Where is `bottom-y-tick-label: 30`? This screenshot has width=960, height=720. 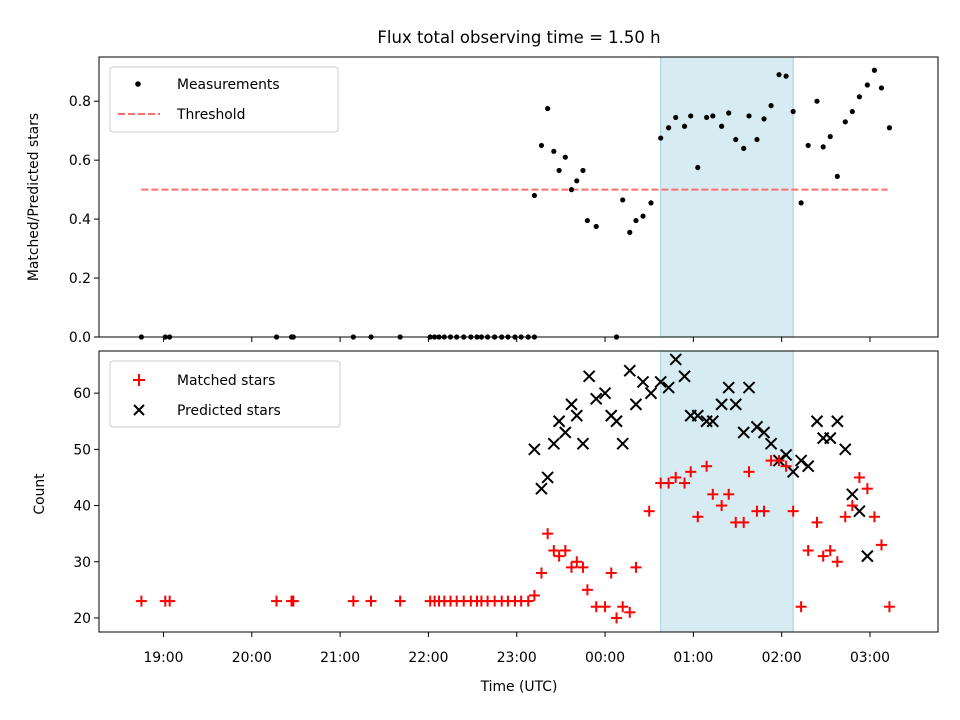 bottom-y-tick-label: 30 is located at coordinates (82, 563).